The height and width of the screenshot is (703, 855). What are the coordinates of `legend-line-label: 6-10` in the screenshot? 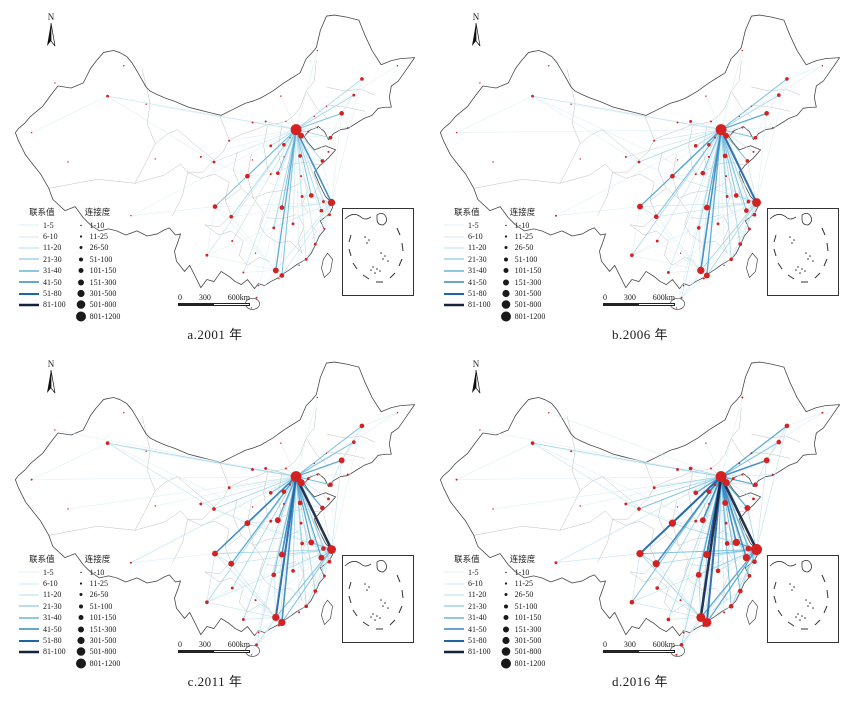 It's located at (50, 237).